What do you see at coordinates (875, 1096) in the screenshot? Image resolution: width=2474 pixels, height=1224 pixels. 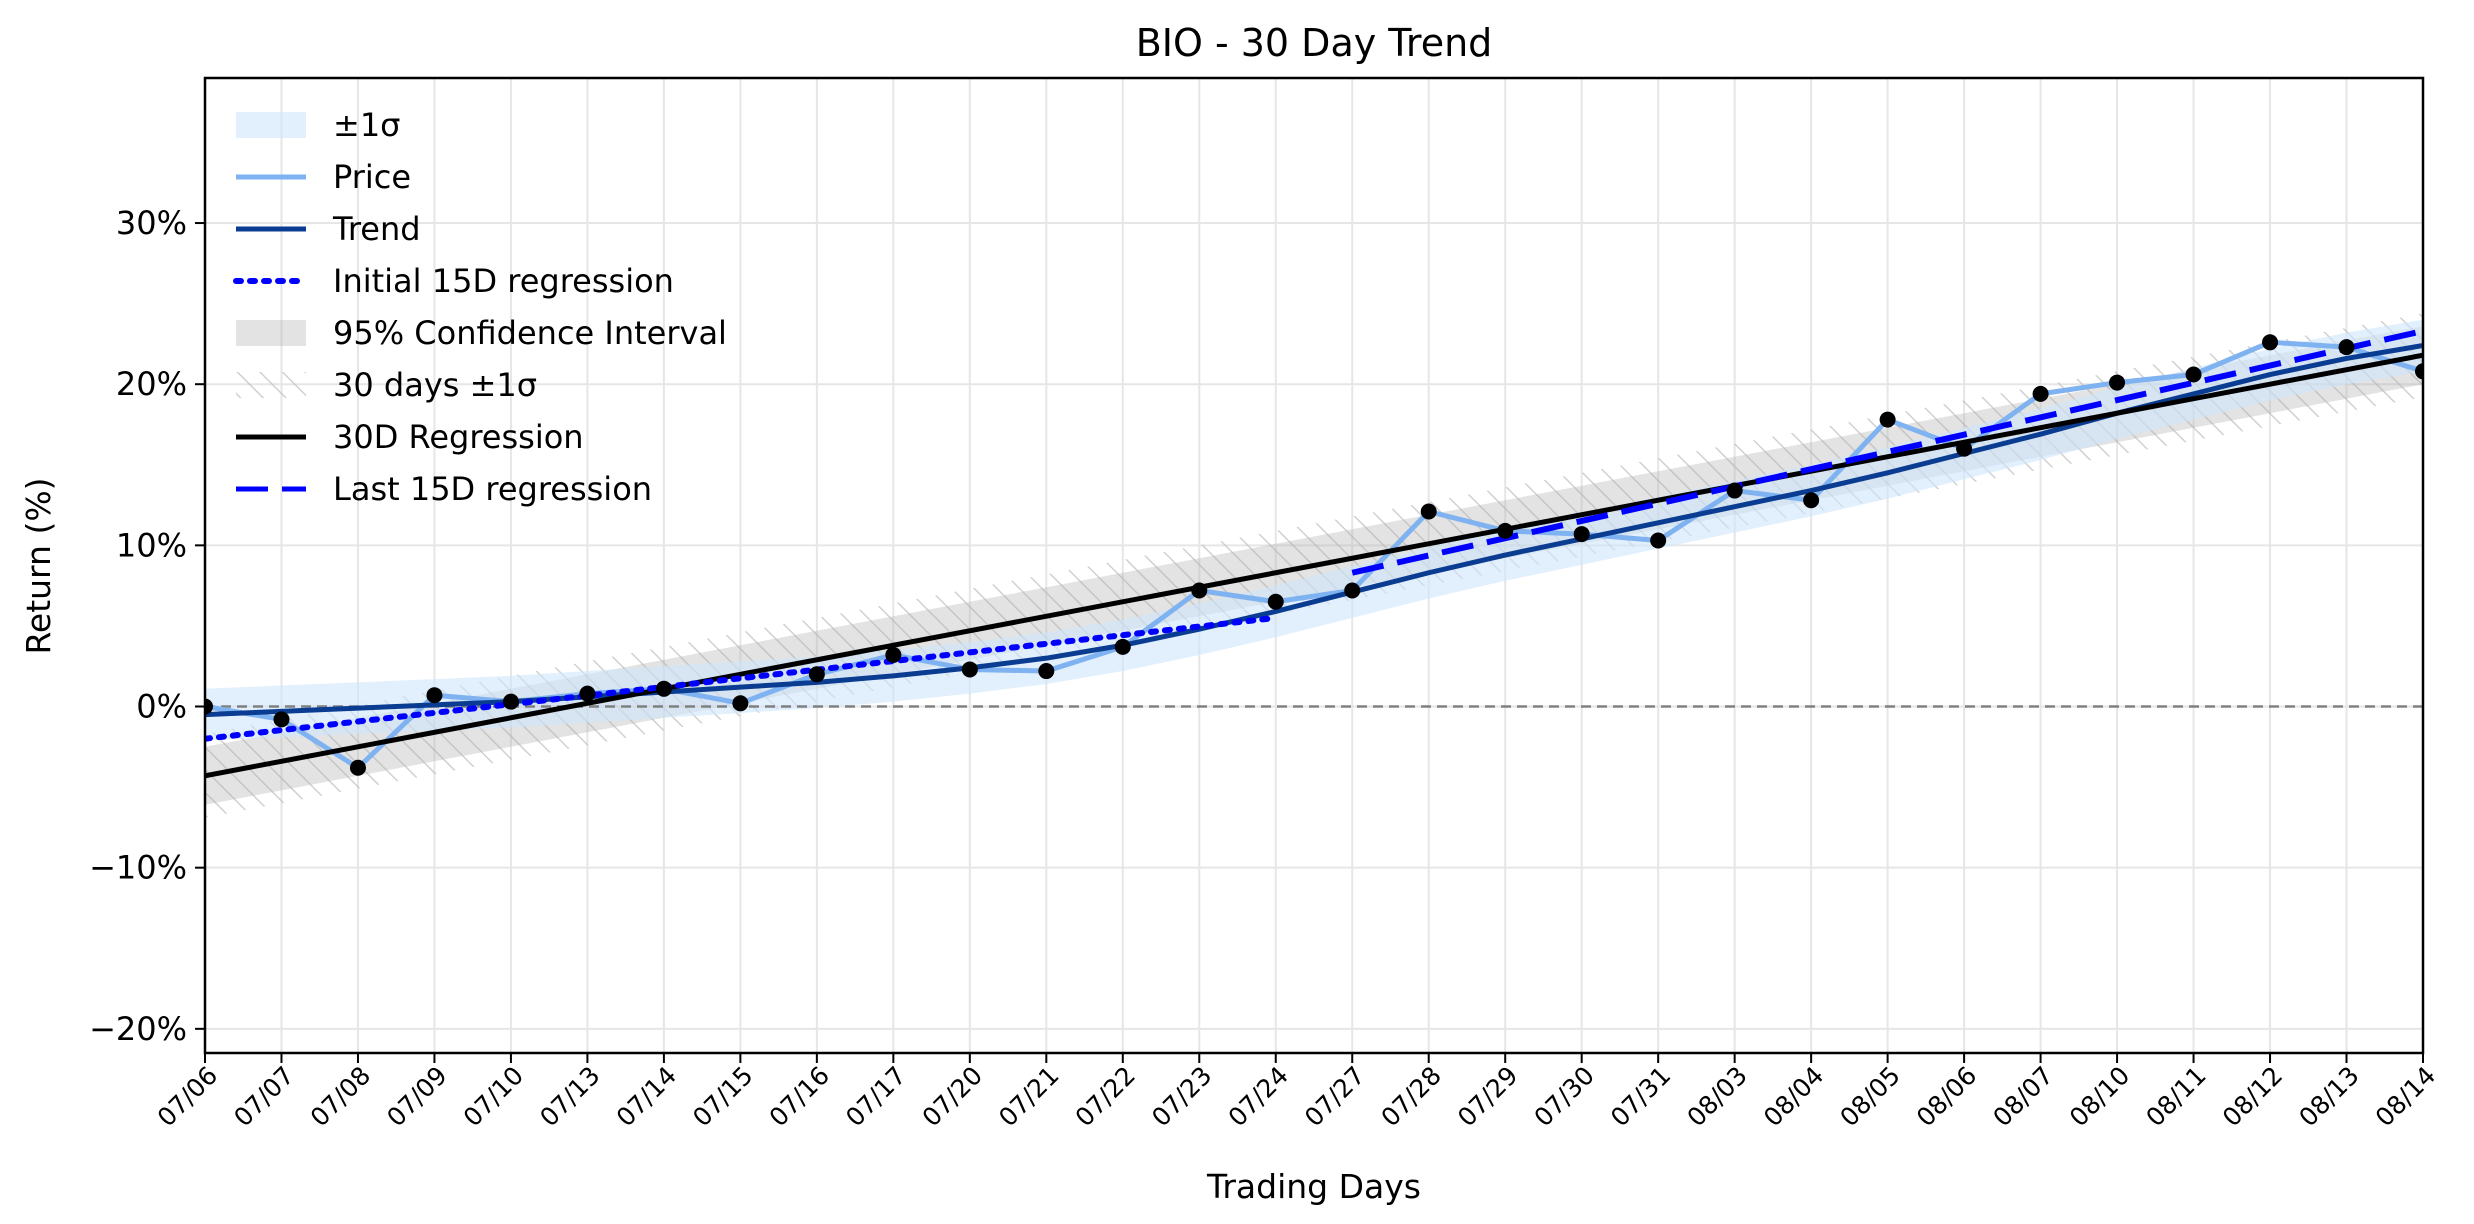 I see `x-tick-label: 07/17` at bounding box center [875, 1096].